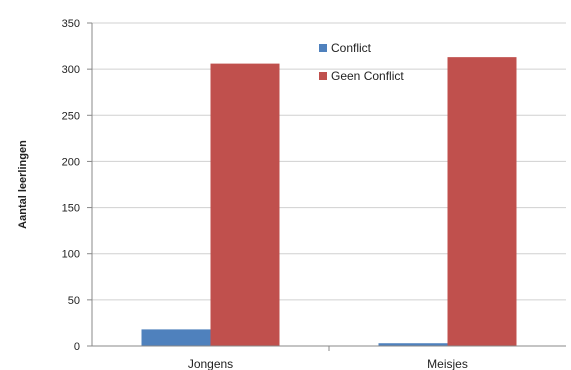 This screenshot has height=370, width=571. I want to click on y-tick-label: 250, so click(71, 116).